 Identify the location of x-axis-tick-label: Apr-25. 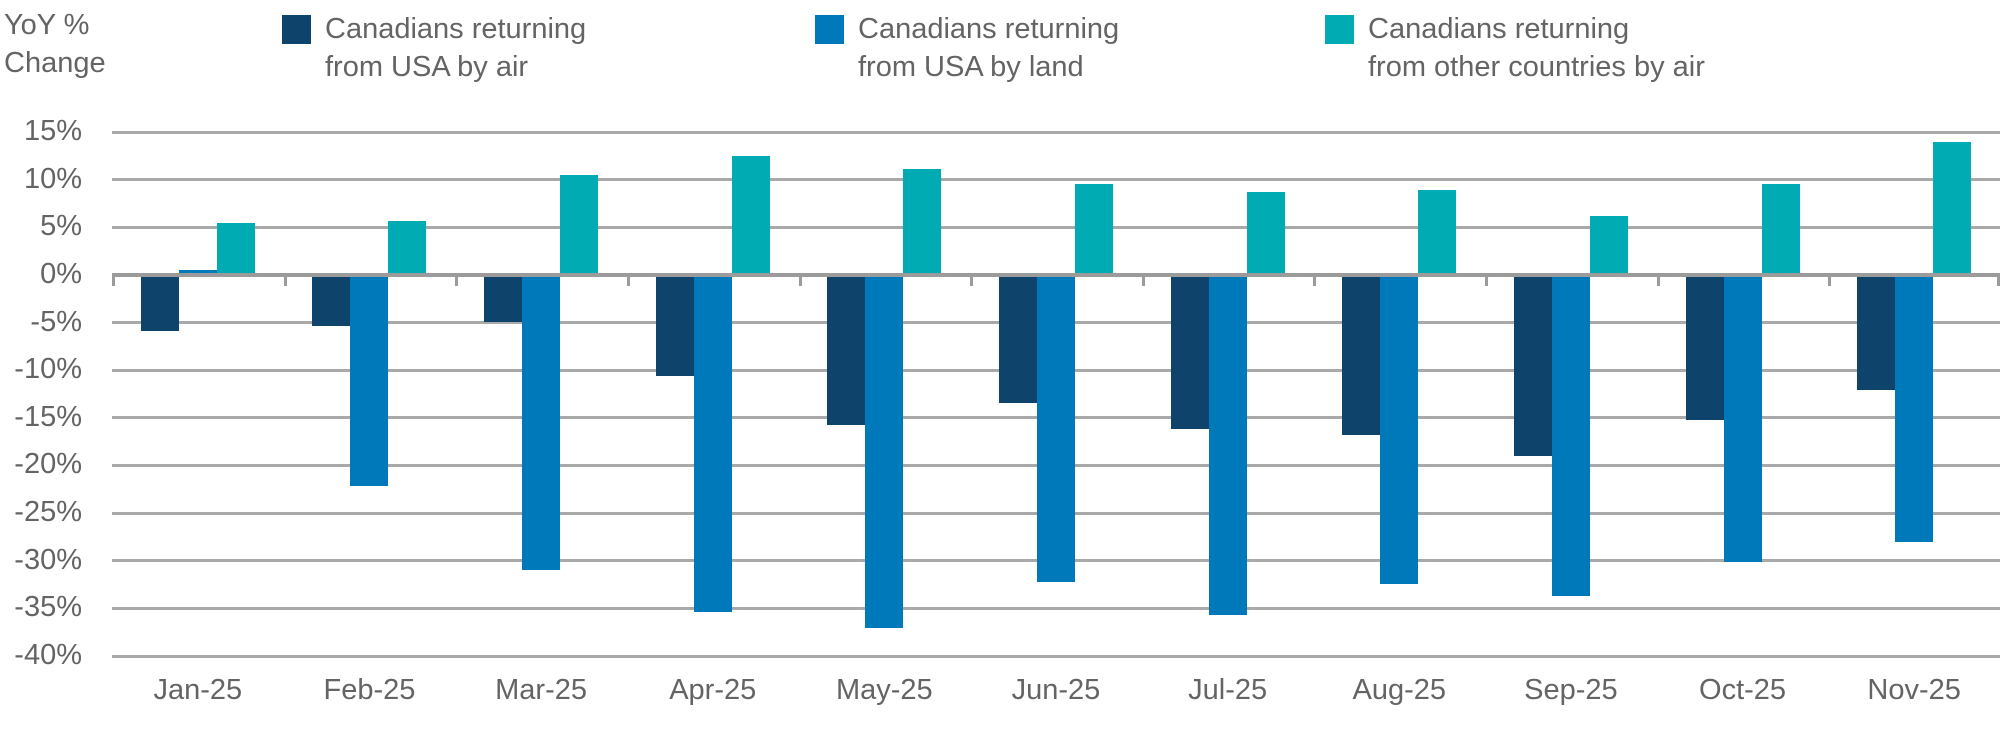
(713, 690).